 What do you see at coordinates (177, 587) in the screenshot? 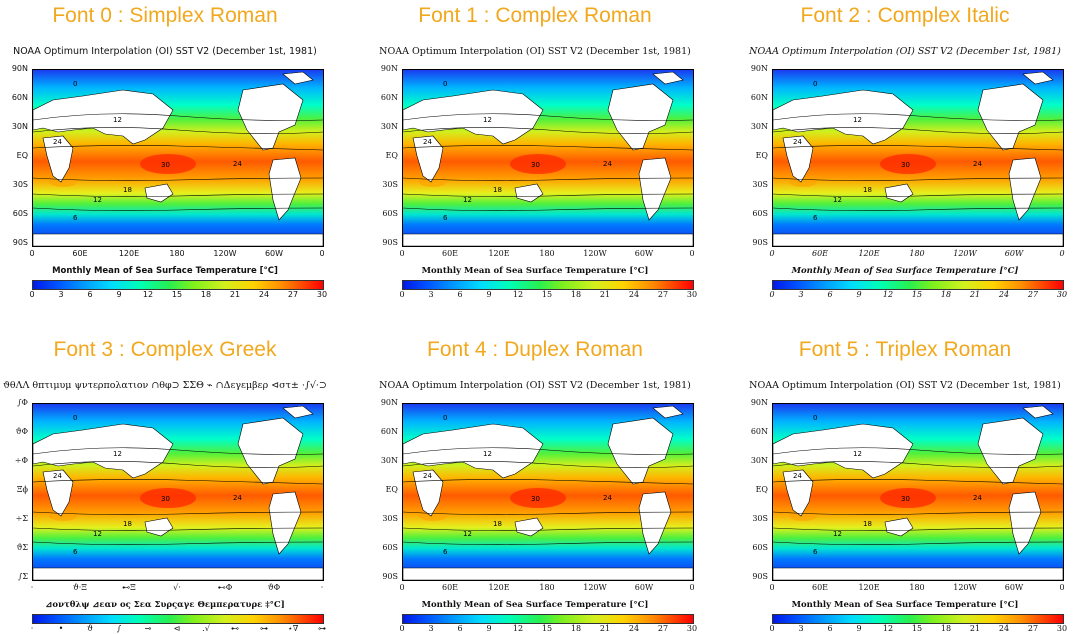
I see `longitude-tick: √·` at bounding box center [177, 587].